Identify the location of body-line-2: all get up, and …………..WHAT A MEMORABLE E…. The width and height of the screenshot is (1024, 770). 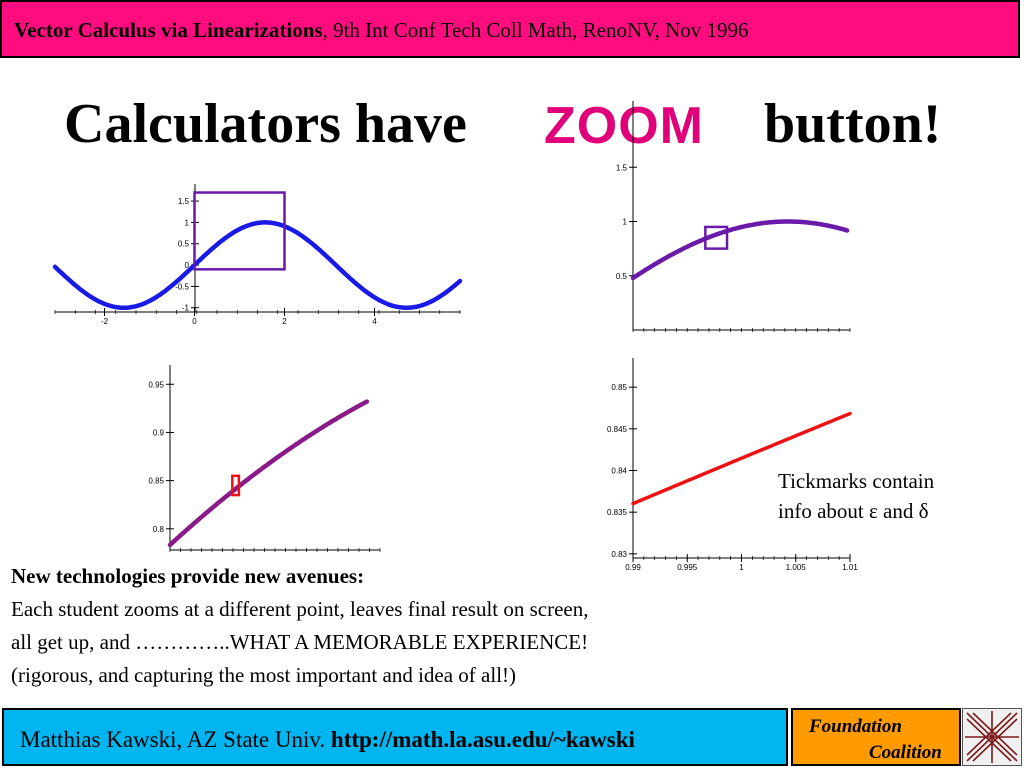
(300, 642).